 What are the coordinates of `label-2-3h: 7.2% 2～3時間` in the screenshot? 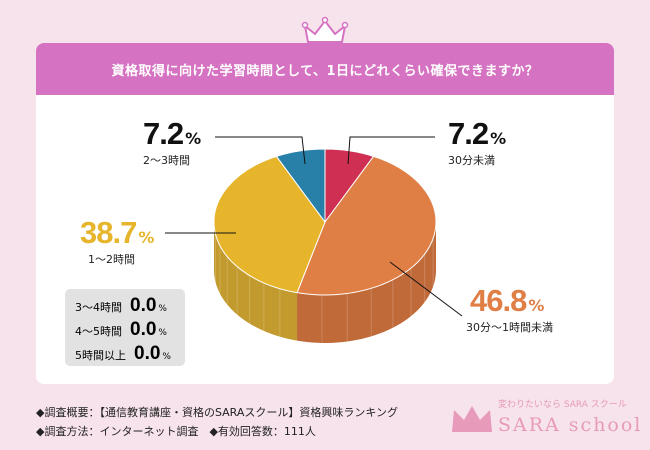 It's located at (172, 141).